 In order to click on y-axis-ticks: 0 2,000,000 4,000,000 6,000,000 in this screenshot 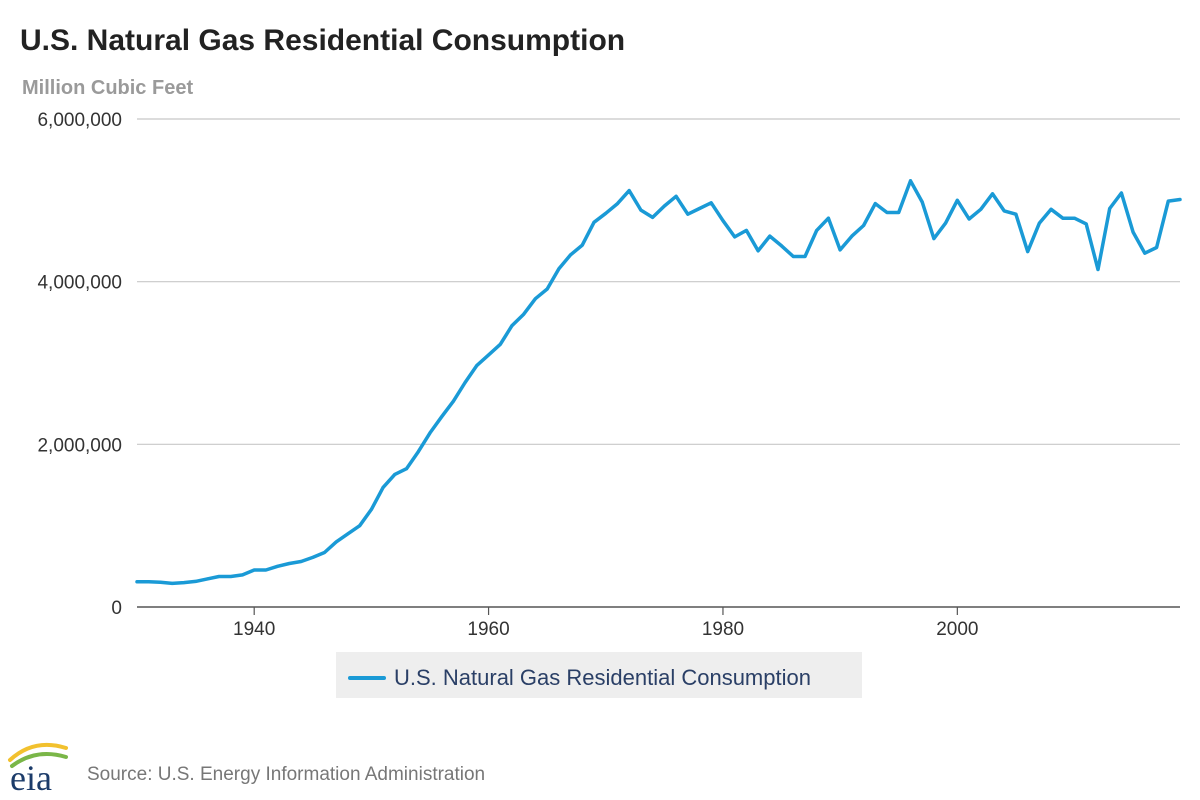, I will do `click(79, 364)`.